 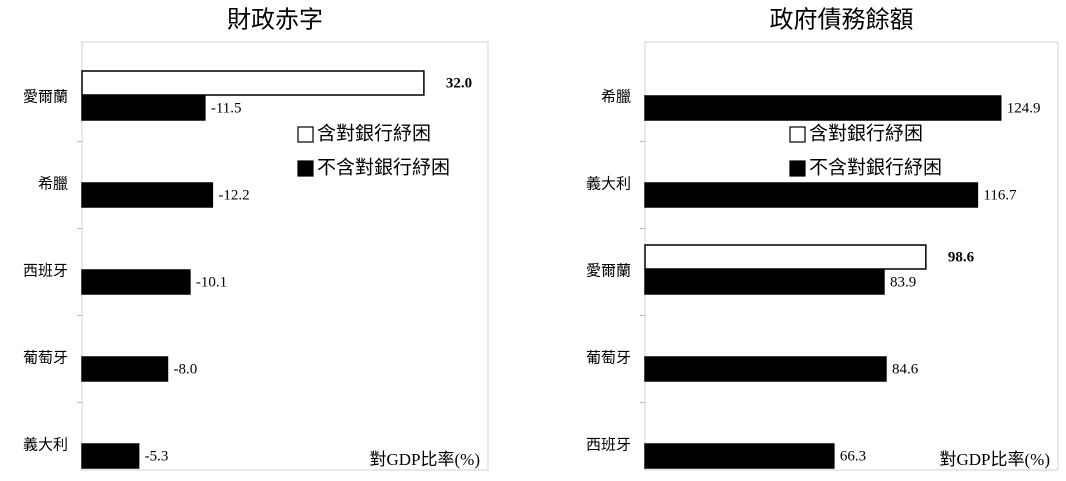 I want to click on data-label: 124.9, so click(x=1024, y=108).